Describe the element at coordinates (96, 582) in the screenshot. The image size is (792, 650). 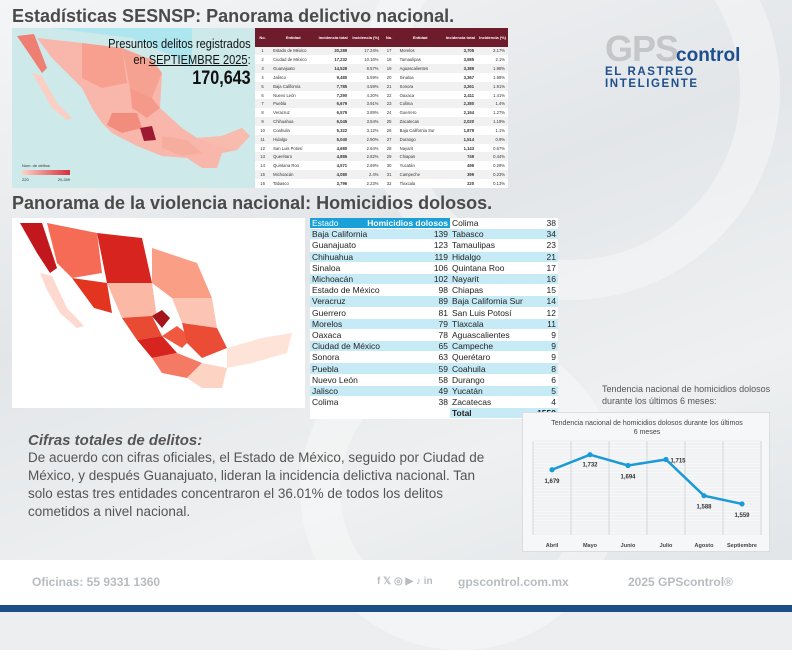
I see `footer-phone: Oficinas: 55 9331 1360` at that location.